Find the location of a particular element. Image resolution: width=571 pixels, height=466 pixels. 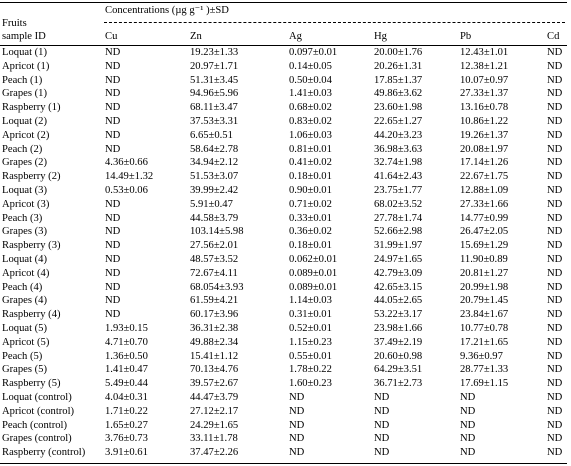

cell-zn: 44.58±3.79 is located at coordinates (214, 218).